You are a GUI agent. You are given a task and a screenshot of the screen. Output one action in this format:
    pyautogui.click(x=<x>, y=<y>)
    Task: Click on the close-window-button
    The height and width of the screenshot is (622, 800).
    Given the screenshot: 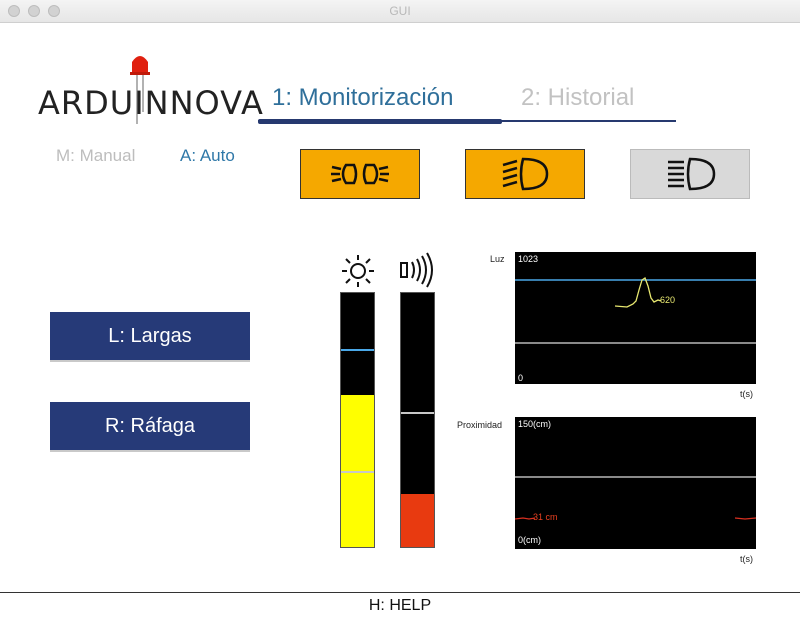 What is the action you would take?
    pyautogui.click(x=14, y=11)
    